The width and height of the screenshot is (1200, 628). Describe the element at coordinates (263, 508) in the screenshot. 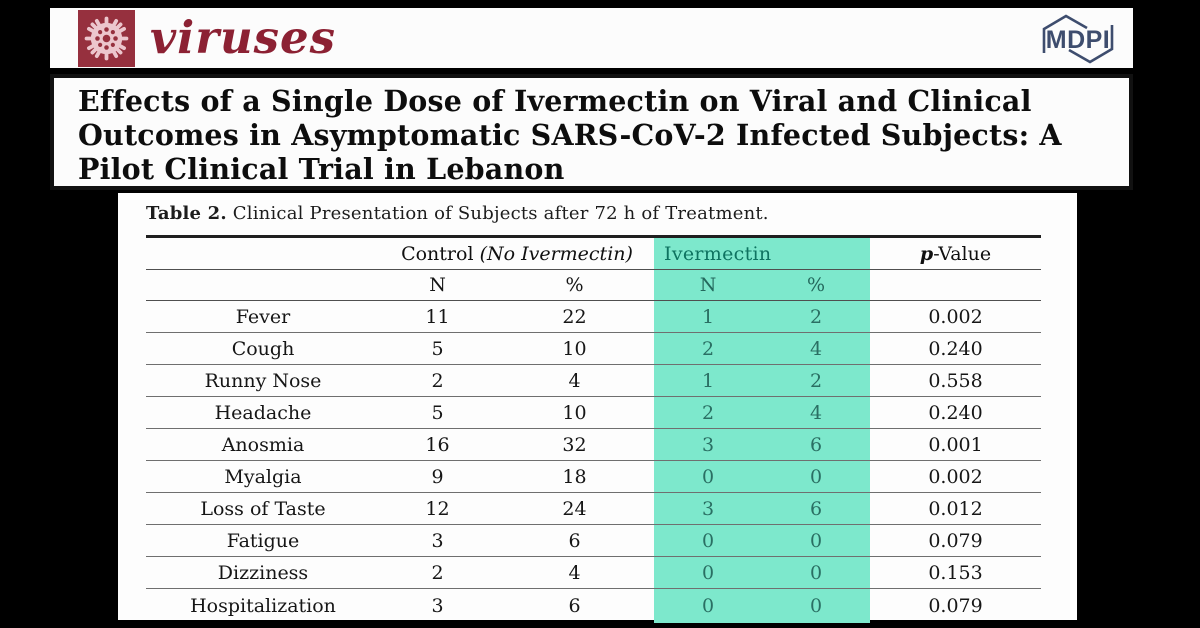

I see `symptom-cell: Loss of Taste` at that location.